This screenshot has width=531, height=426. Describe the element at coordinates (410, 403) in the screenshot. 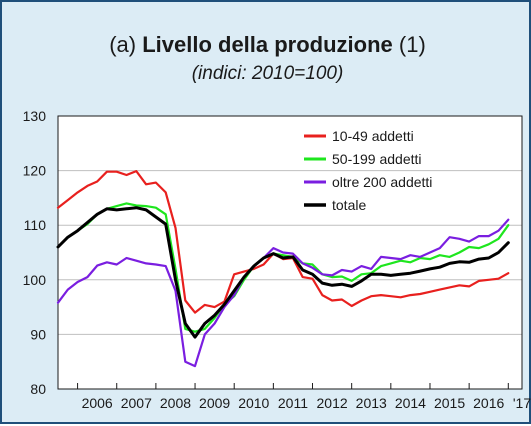

I see `x-tick-label: 2014` at that location.